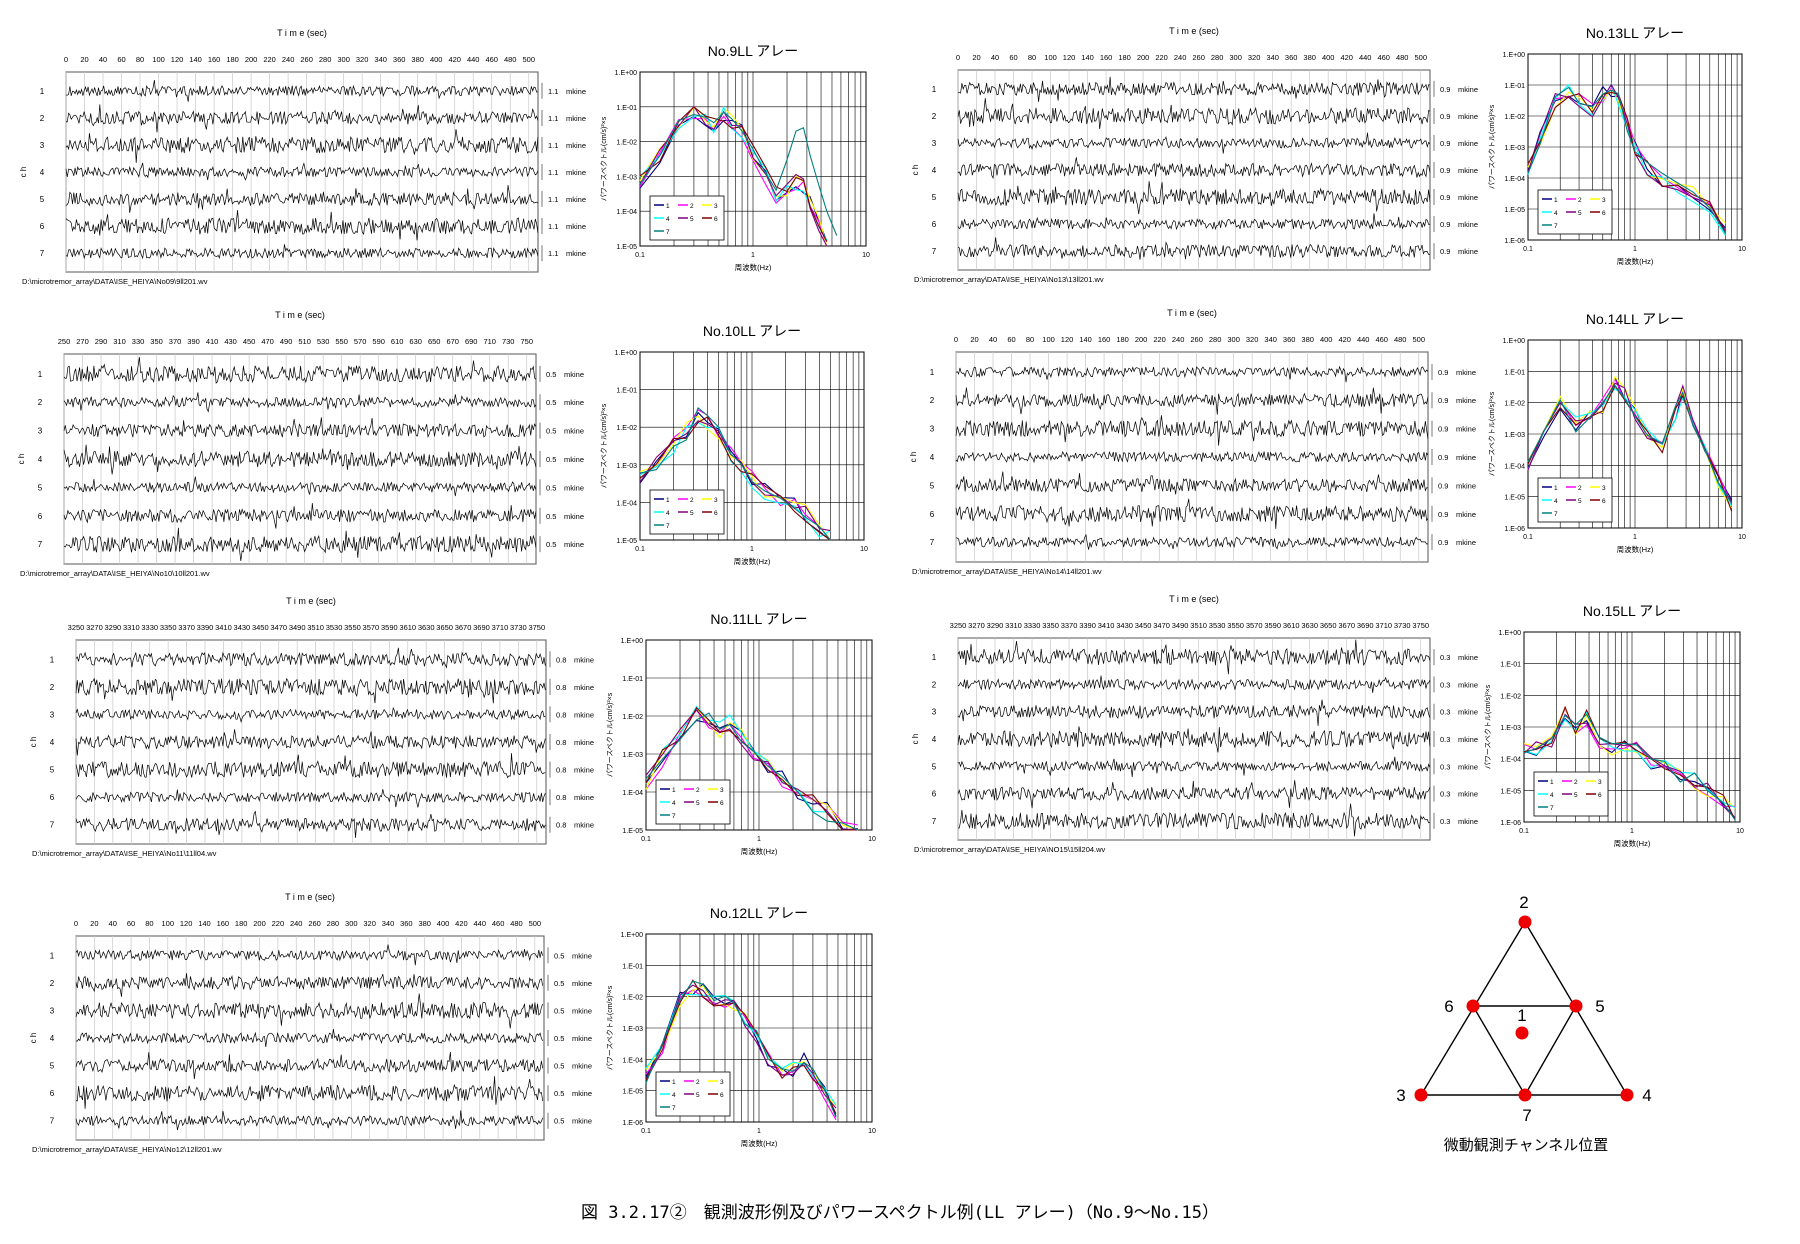  Describe the element at coordinates (995, 625) in the screenshot. I see `waveform-tick-label: 3290` at that location.